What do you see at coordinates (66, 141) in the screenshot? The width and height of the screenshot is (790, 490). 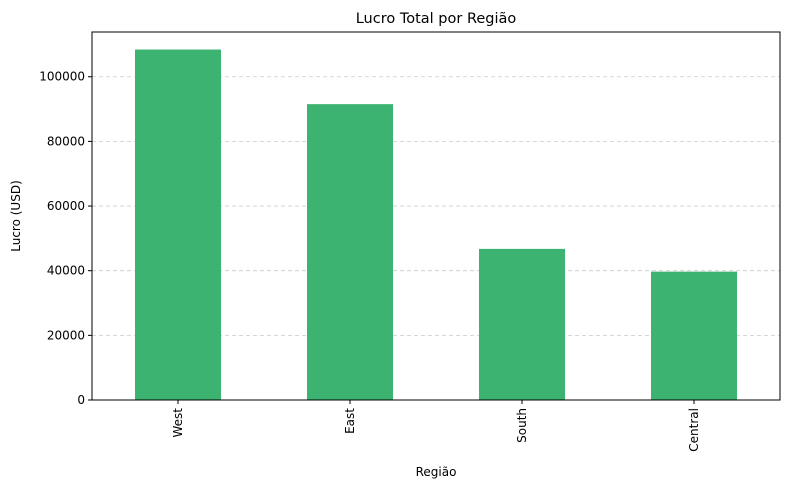 I see `y-tick-label: 80000` at bounding box center [66, 141].